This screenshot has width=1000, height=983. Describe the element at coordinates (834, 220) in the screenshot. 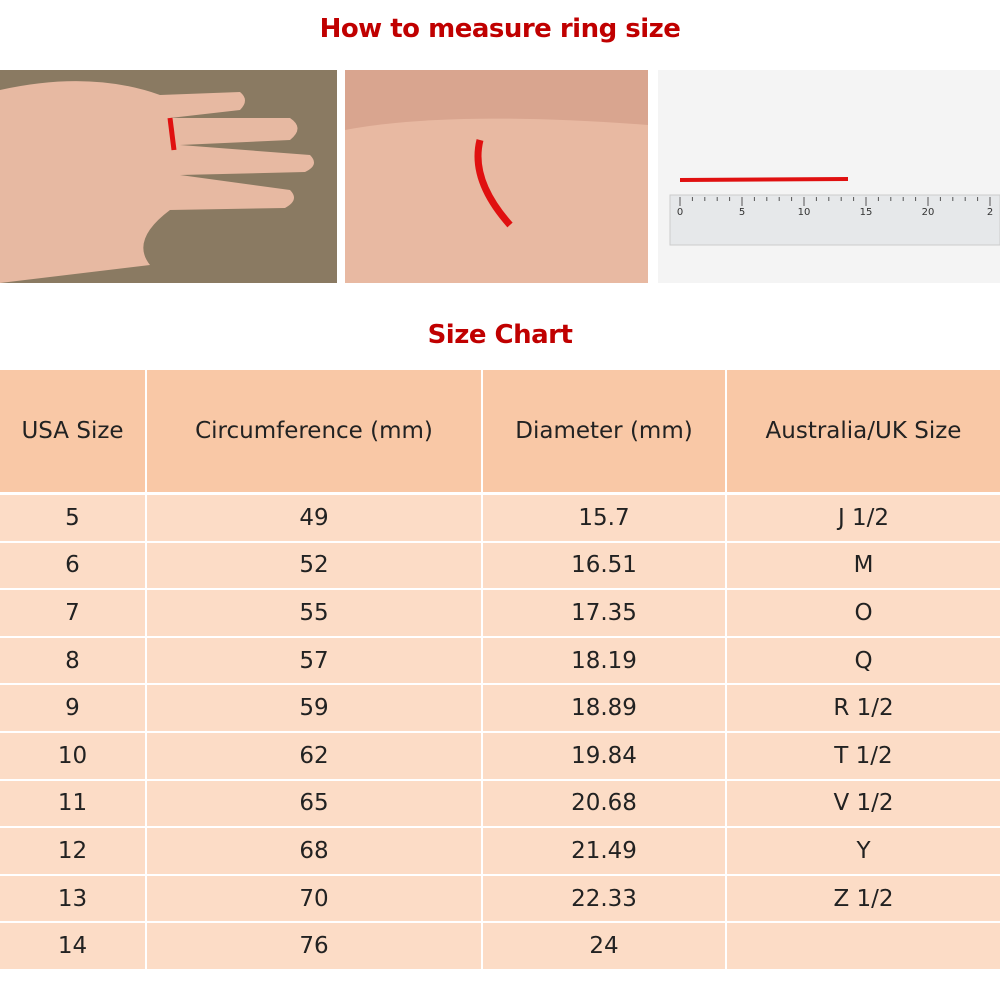

I see `ruler` at that location.